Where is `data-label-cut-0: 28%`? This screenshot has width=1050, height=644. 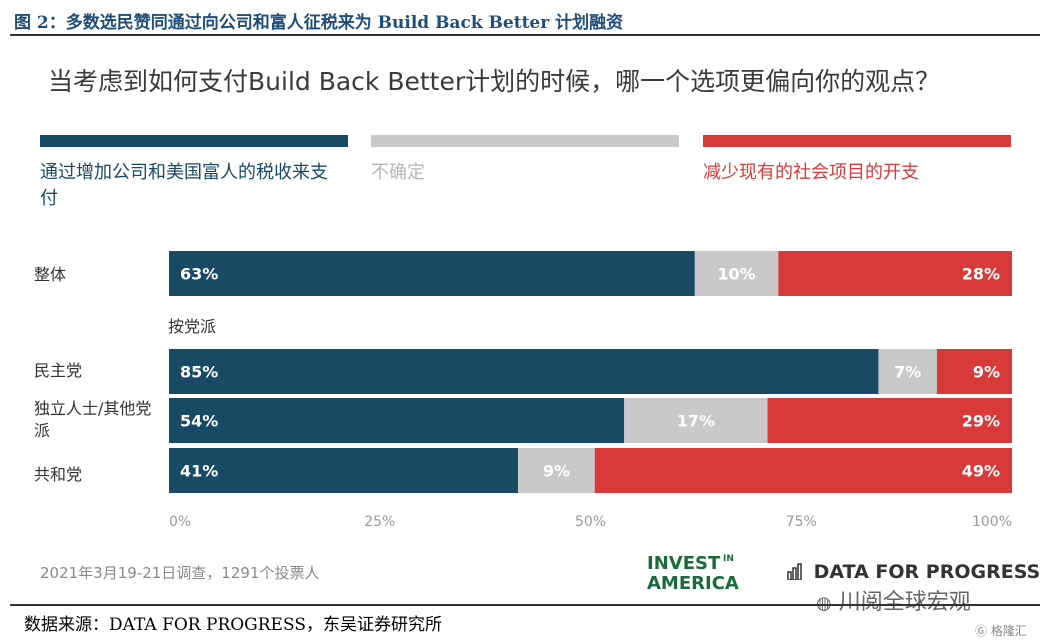
data-label-cut-0: 28% is located at coordinates (981, 274).